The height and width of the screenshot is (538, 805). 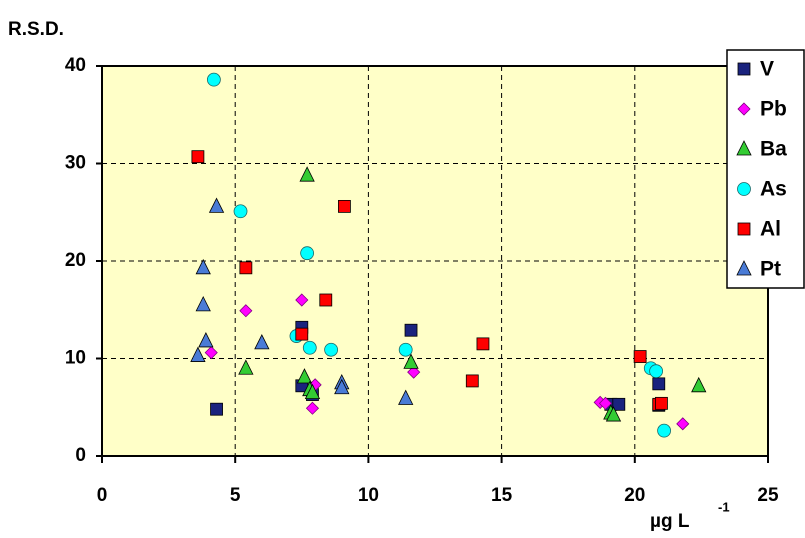 I want to click on x-tick-label: 10, so click(x=368, y=495).